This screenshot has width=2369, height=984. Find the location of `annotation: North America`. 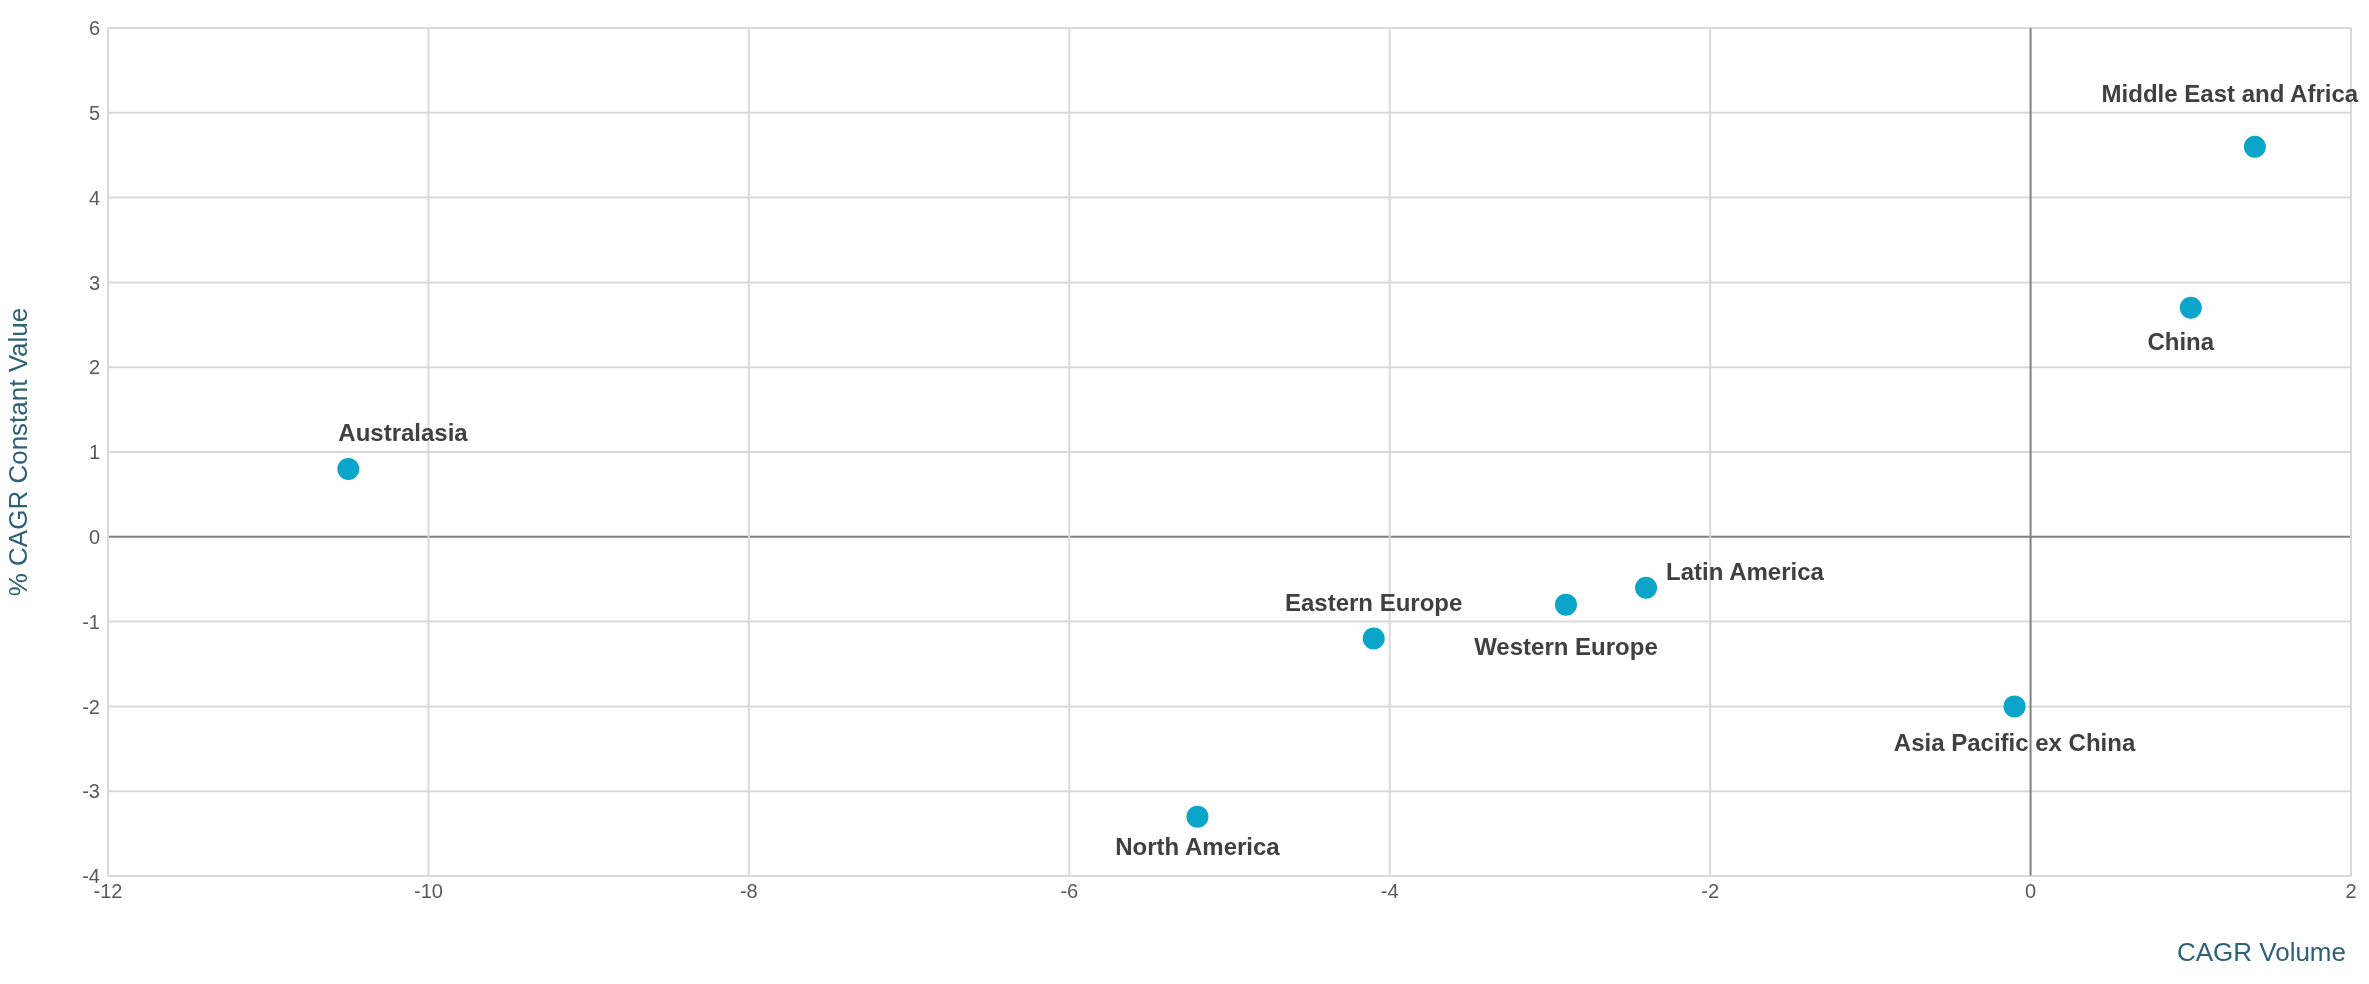

annotation: North America is located at coordinates (1198, 846).